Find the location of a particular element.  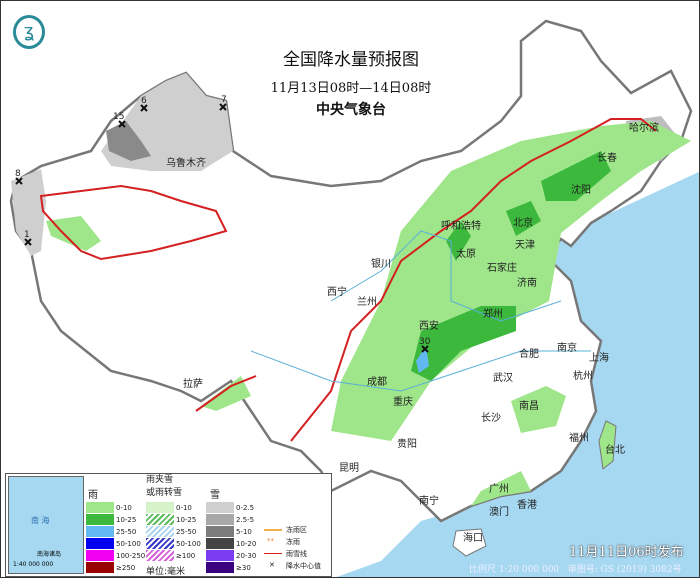

approval-number: 审图号: GS (2019) 3082号 is located at coordinates (624, 570).